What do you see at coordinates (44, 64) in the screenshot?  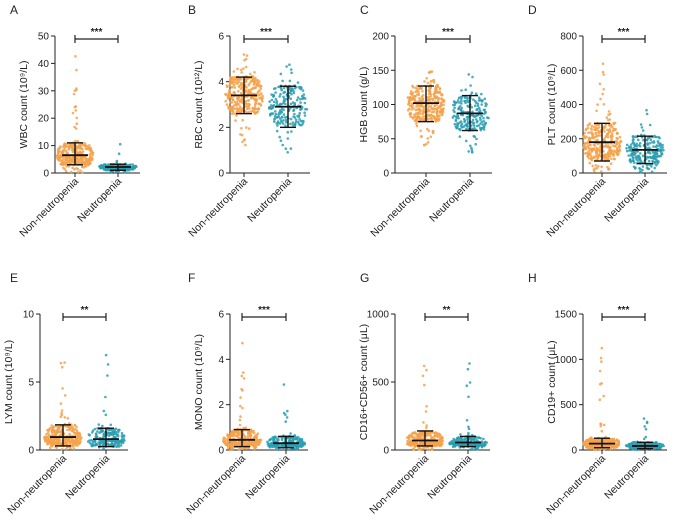 I see `y-tick-label: 40` at bounding box center [44, 64].